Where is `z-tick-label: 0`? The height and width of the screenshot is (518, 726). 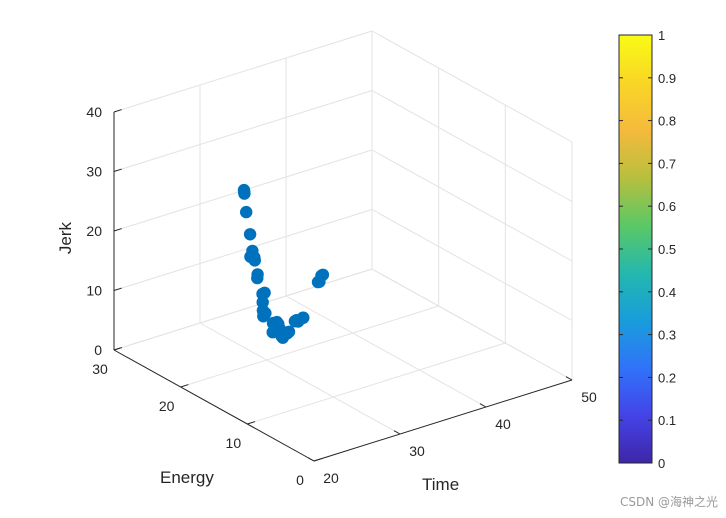 z-tick-label: 0 is located at coordinates (98, 350).